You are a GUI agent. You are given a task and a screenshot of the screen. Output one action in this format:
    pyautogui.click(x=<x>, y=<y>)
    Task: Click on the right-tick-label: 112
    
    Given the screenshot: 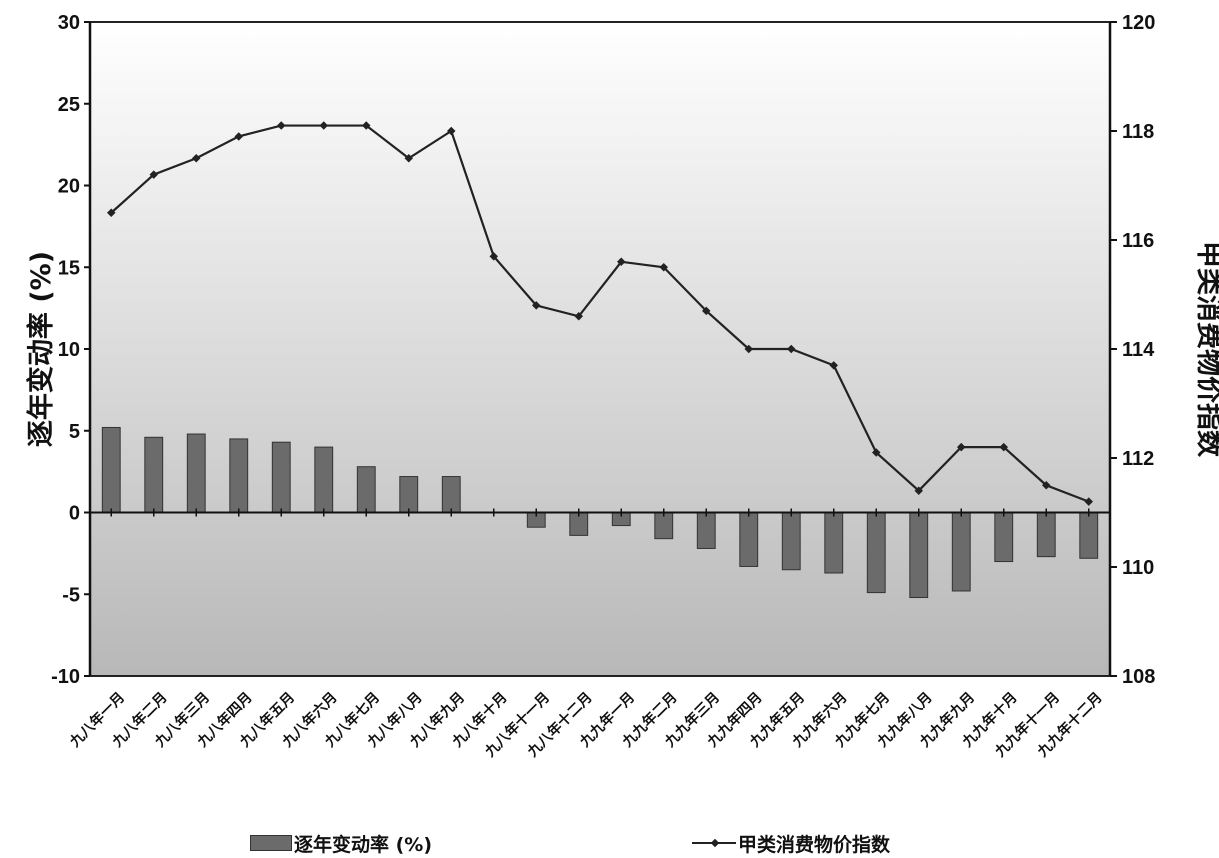 What is the action you would take?
    pyautogui.click(x=1138, y=459)
    